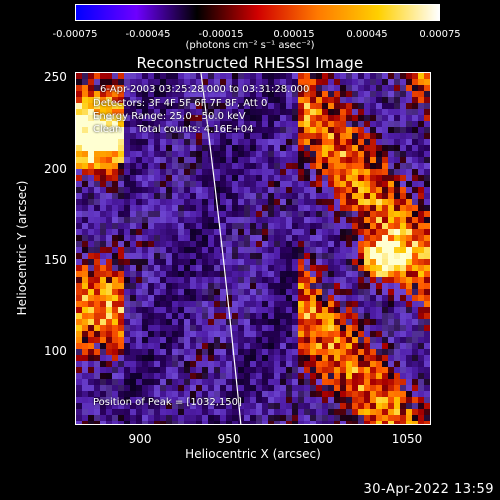  I want to click on colorbar-units-label: (photons cm⁻² s⁻¹ asec⁻²), so click(250, 45).